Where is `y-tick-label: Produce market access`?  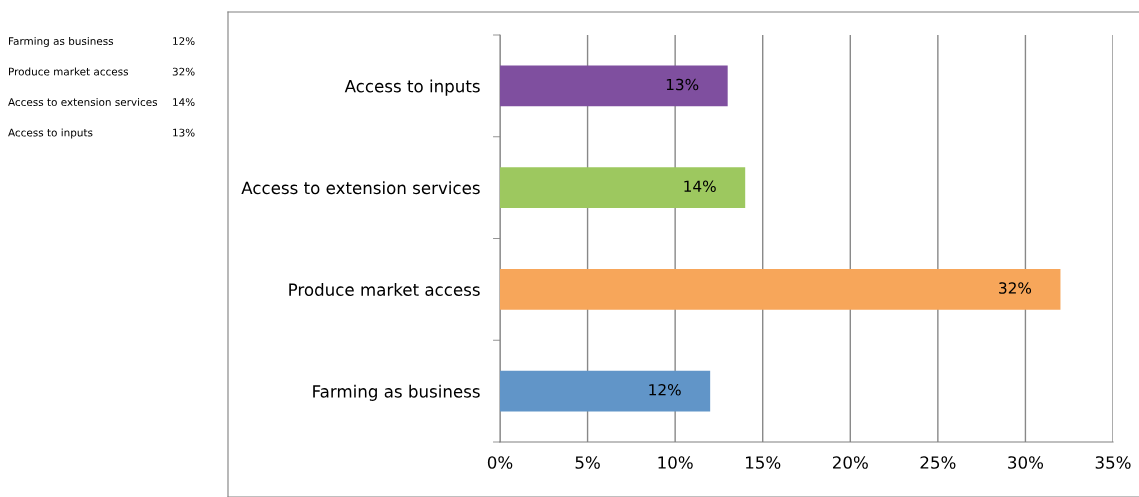
y-tick-label: Produce market access is located at coordinates (384, 289).